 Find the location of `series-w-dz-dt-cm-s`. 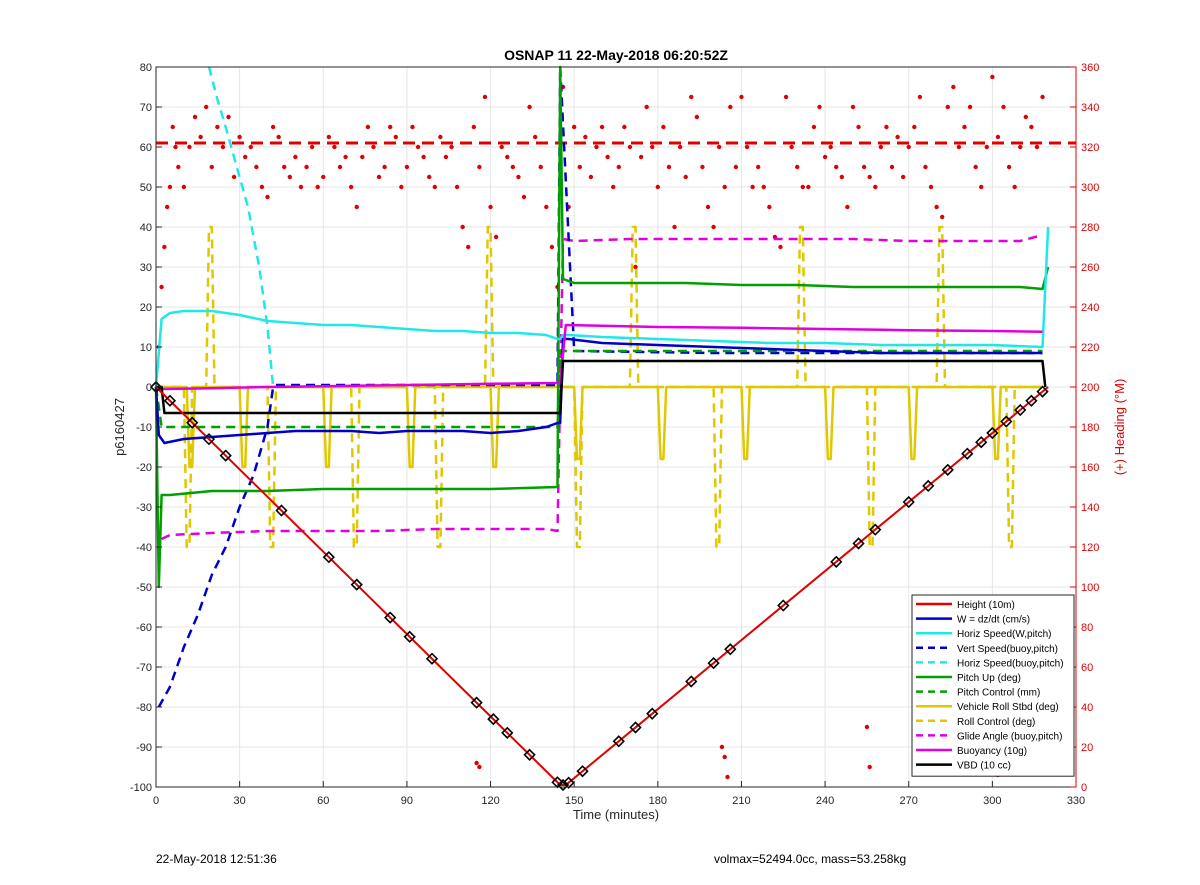

series-w-dz-dt-cm-s is located at coordinates (598, 391).